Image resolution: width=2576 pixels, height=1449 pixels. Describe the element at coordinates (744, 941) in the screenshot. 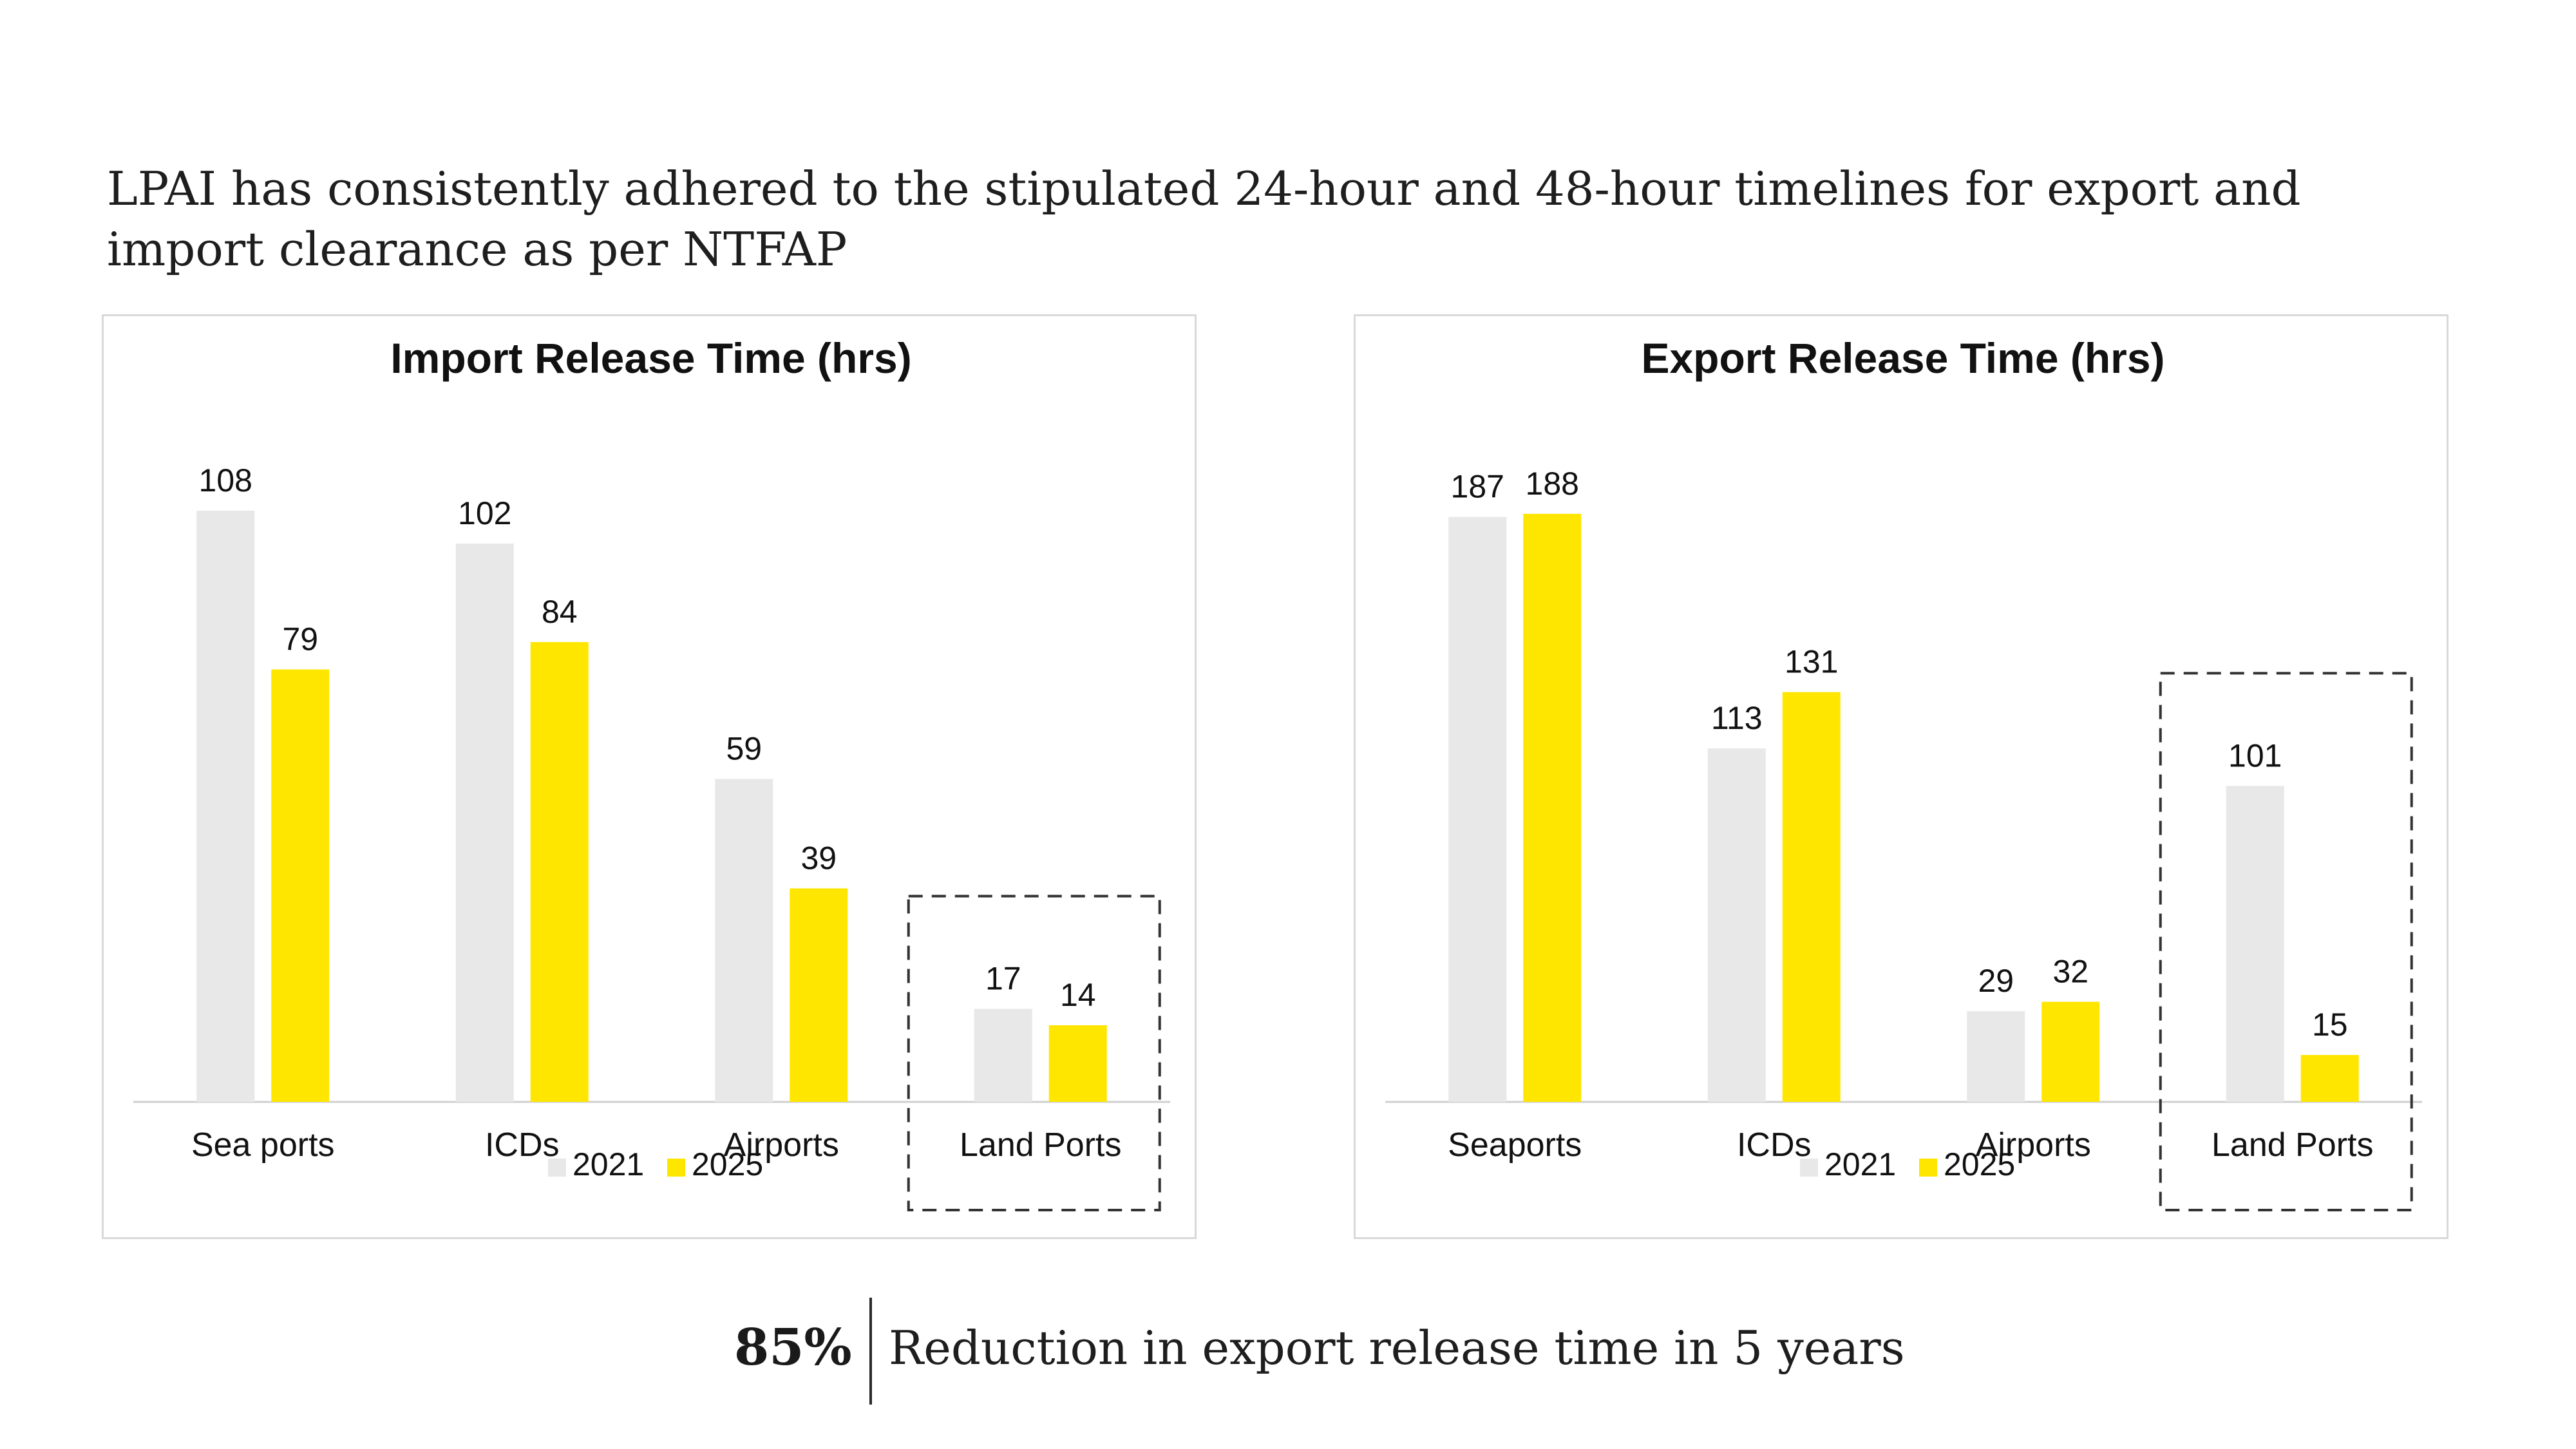

I see `import-bar-airports-2021` at that location.